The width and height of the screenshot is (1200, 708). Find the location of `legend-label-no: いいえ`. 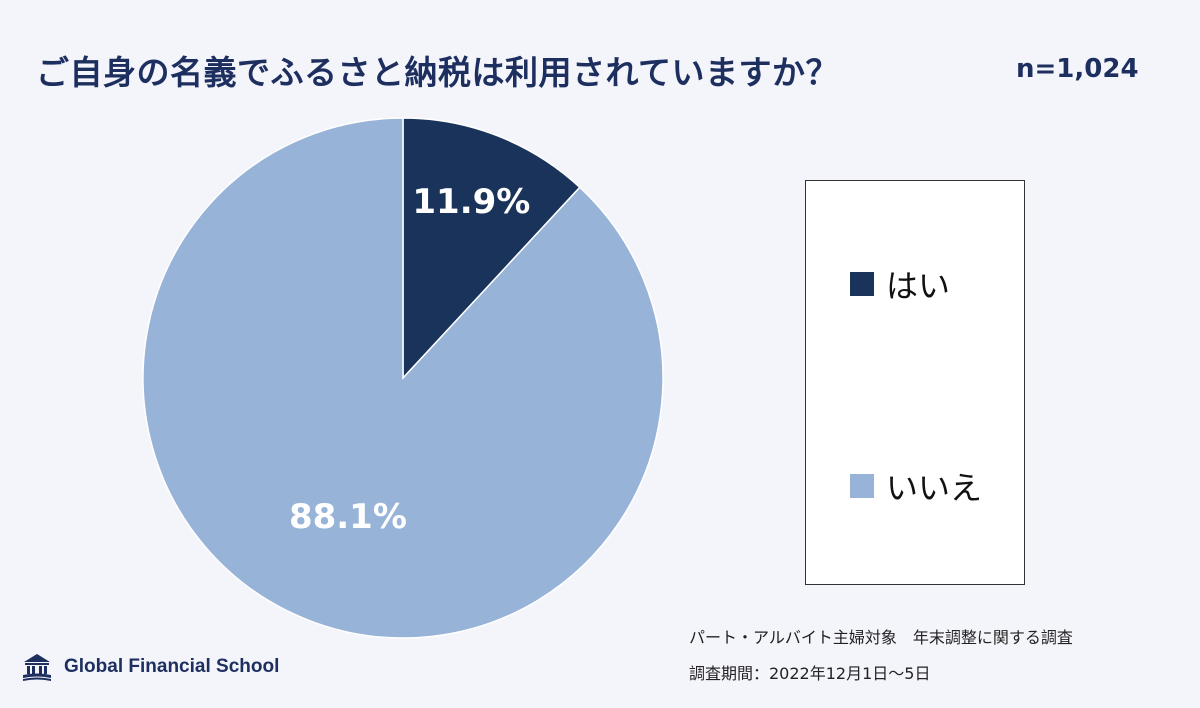

legend-label-no: いいえ is located at coordinates (934, 488).